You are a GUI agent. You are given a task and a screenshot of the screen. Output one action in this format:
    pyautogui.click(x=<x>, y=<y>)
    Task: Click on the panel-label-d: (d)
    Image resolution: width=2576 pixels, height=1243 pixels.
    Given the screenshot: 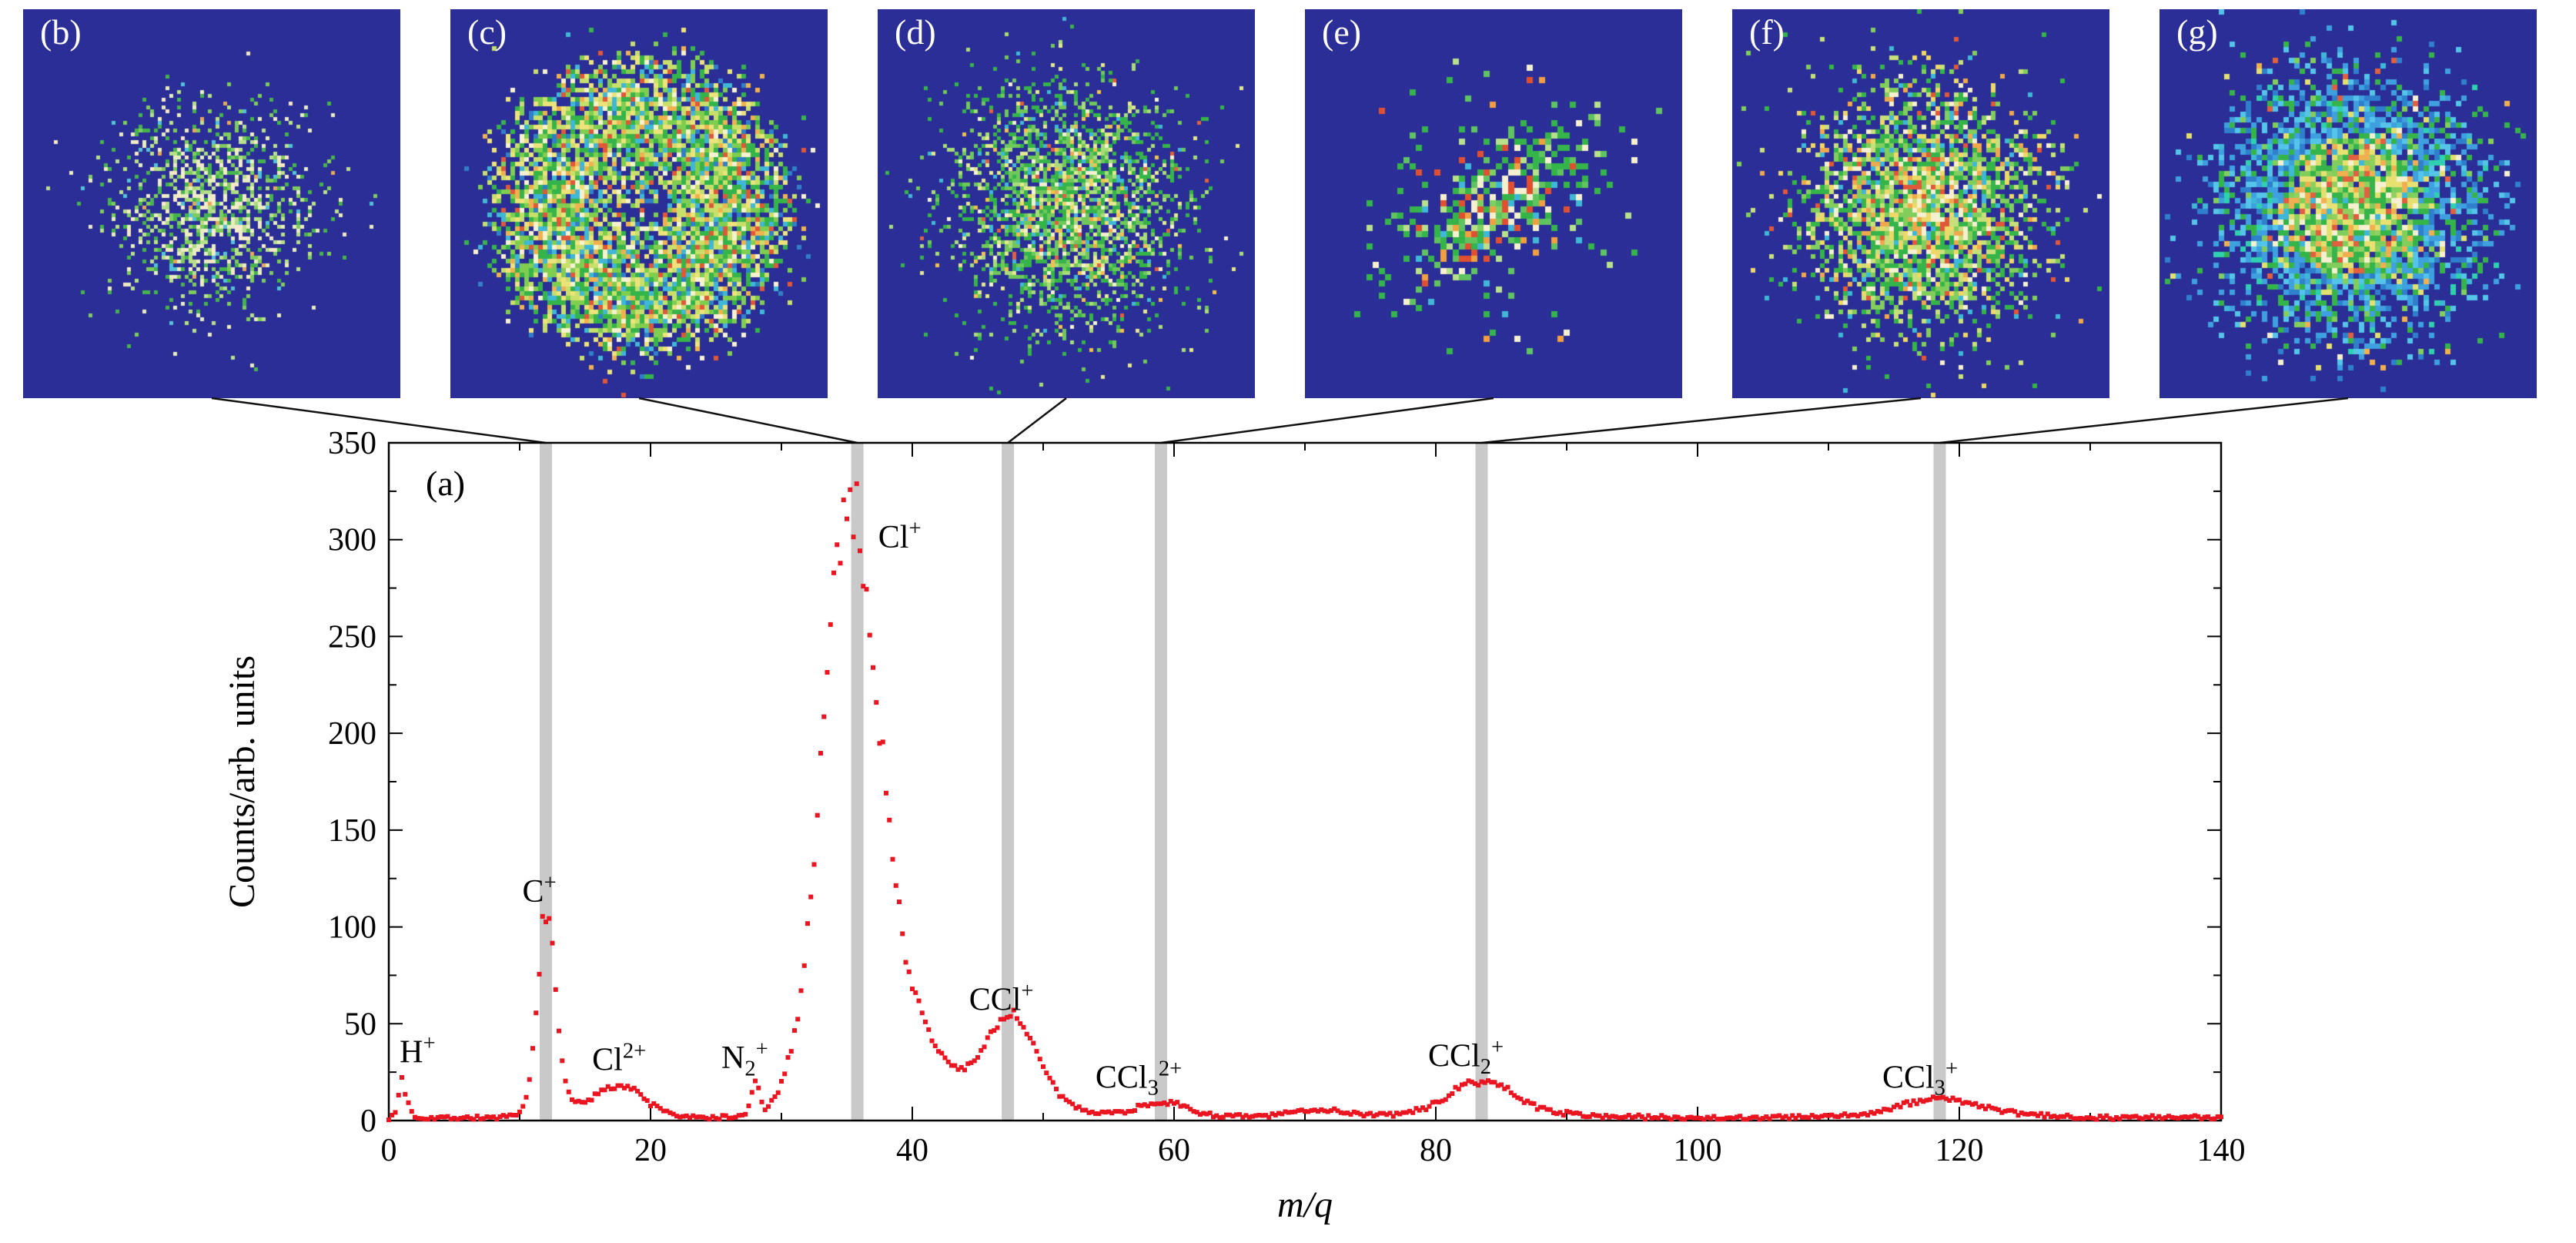 What is the action you would take?
    pyautogui.click(x=916, y=32)
    